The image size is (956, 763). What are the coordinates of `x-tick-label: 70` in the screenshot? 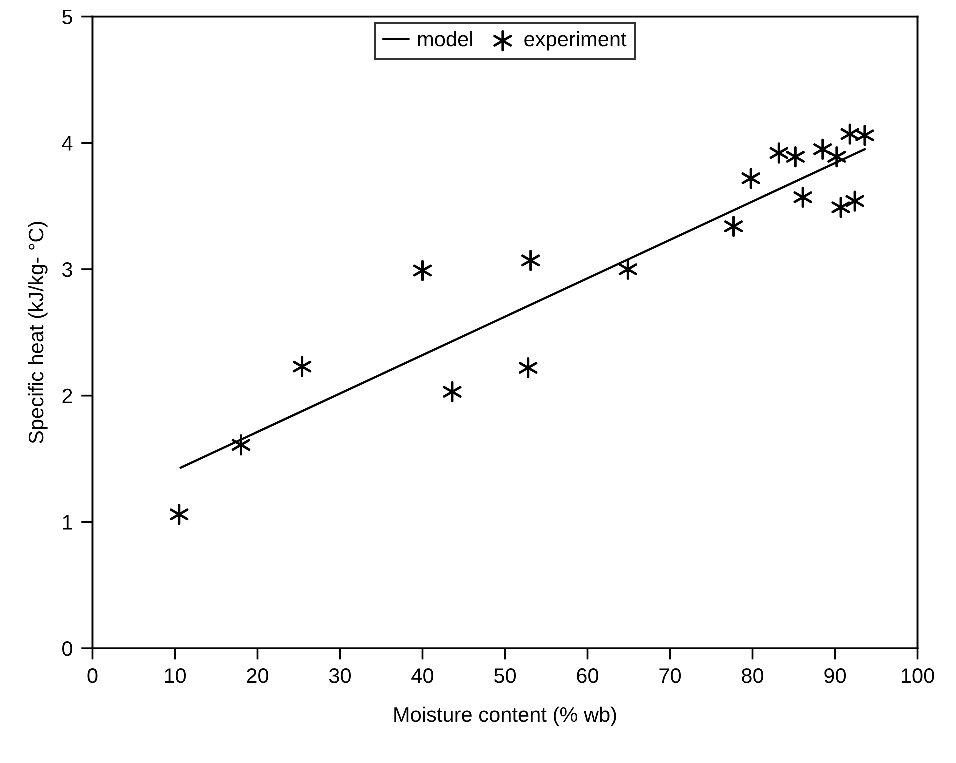 It's located at (671, 676).